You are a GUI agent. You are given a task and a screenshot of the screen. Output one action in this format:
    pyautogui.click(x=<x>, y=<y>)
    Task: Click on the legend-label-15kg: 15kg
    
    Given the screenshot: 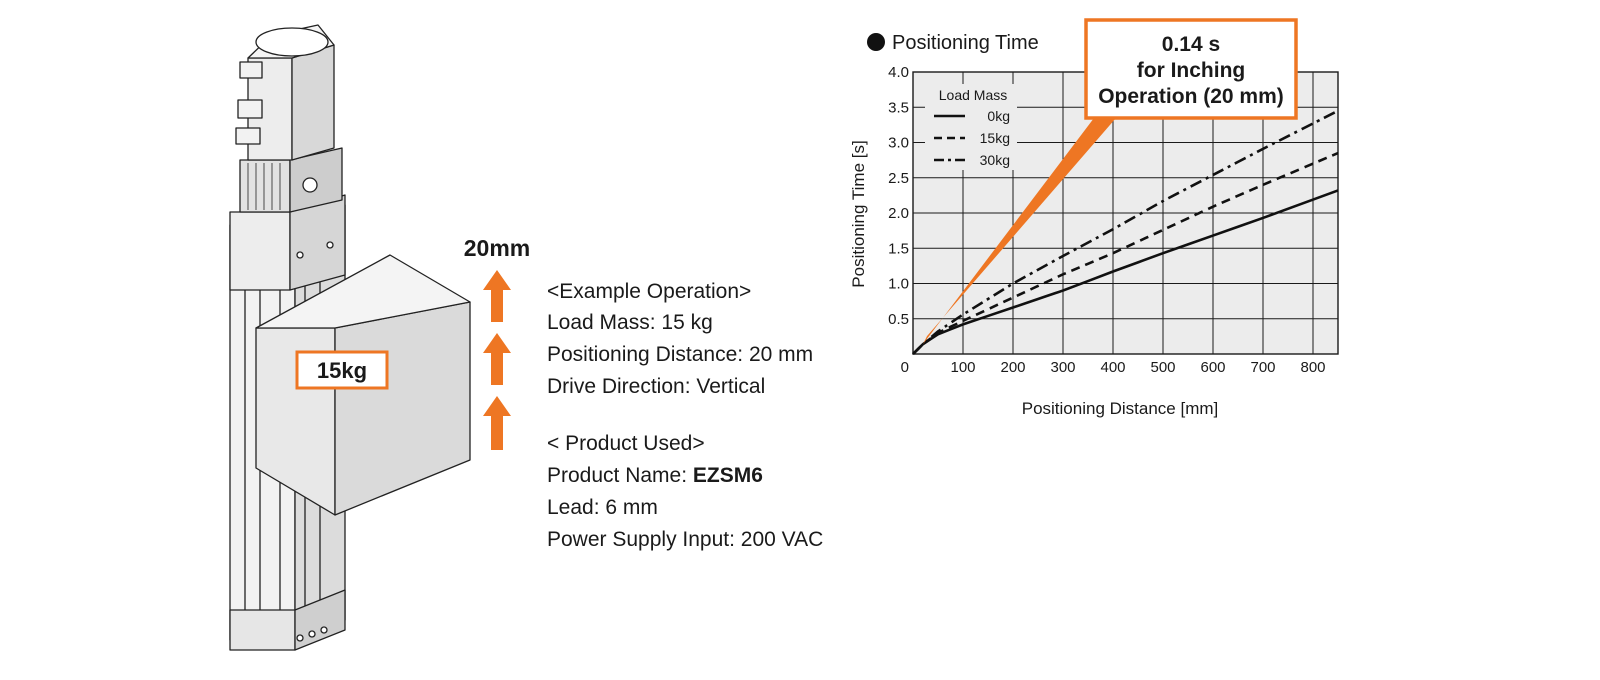 What is the action you would take?
    pyautogui.click(x=995, y=138)
    